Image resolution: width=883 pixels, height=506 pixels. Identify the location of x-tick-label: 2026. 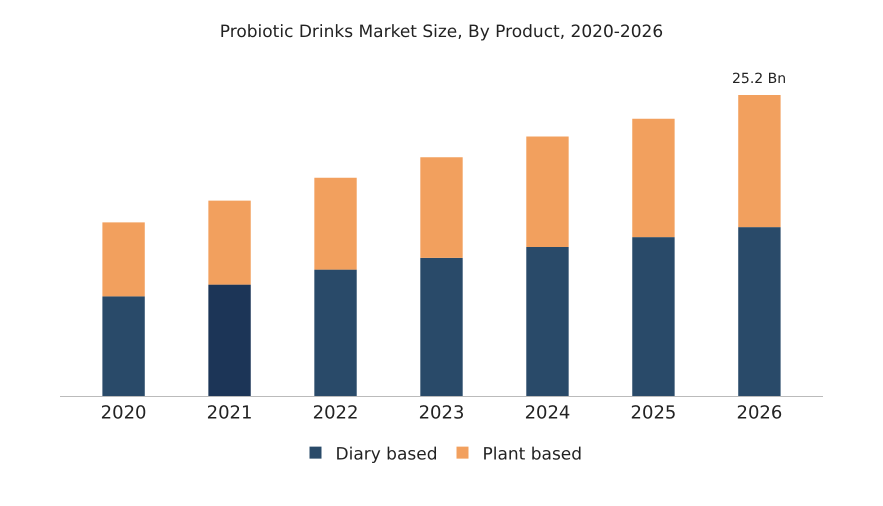
(759, 413).